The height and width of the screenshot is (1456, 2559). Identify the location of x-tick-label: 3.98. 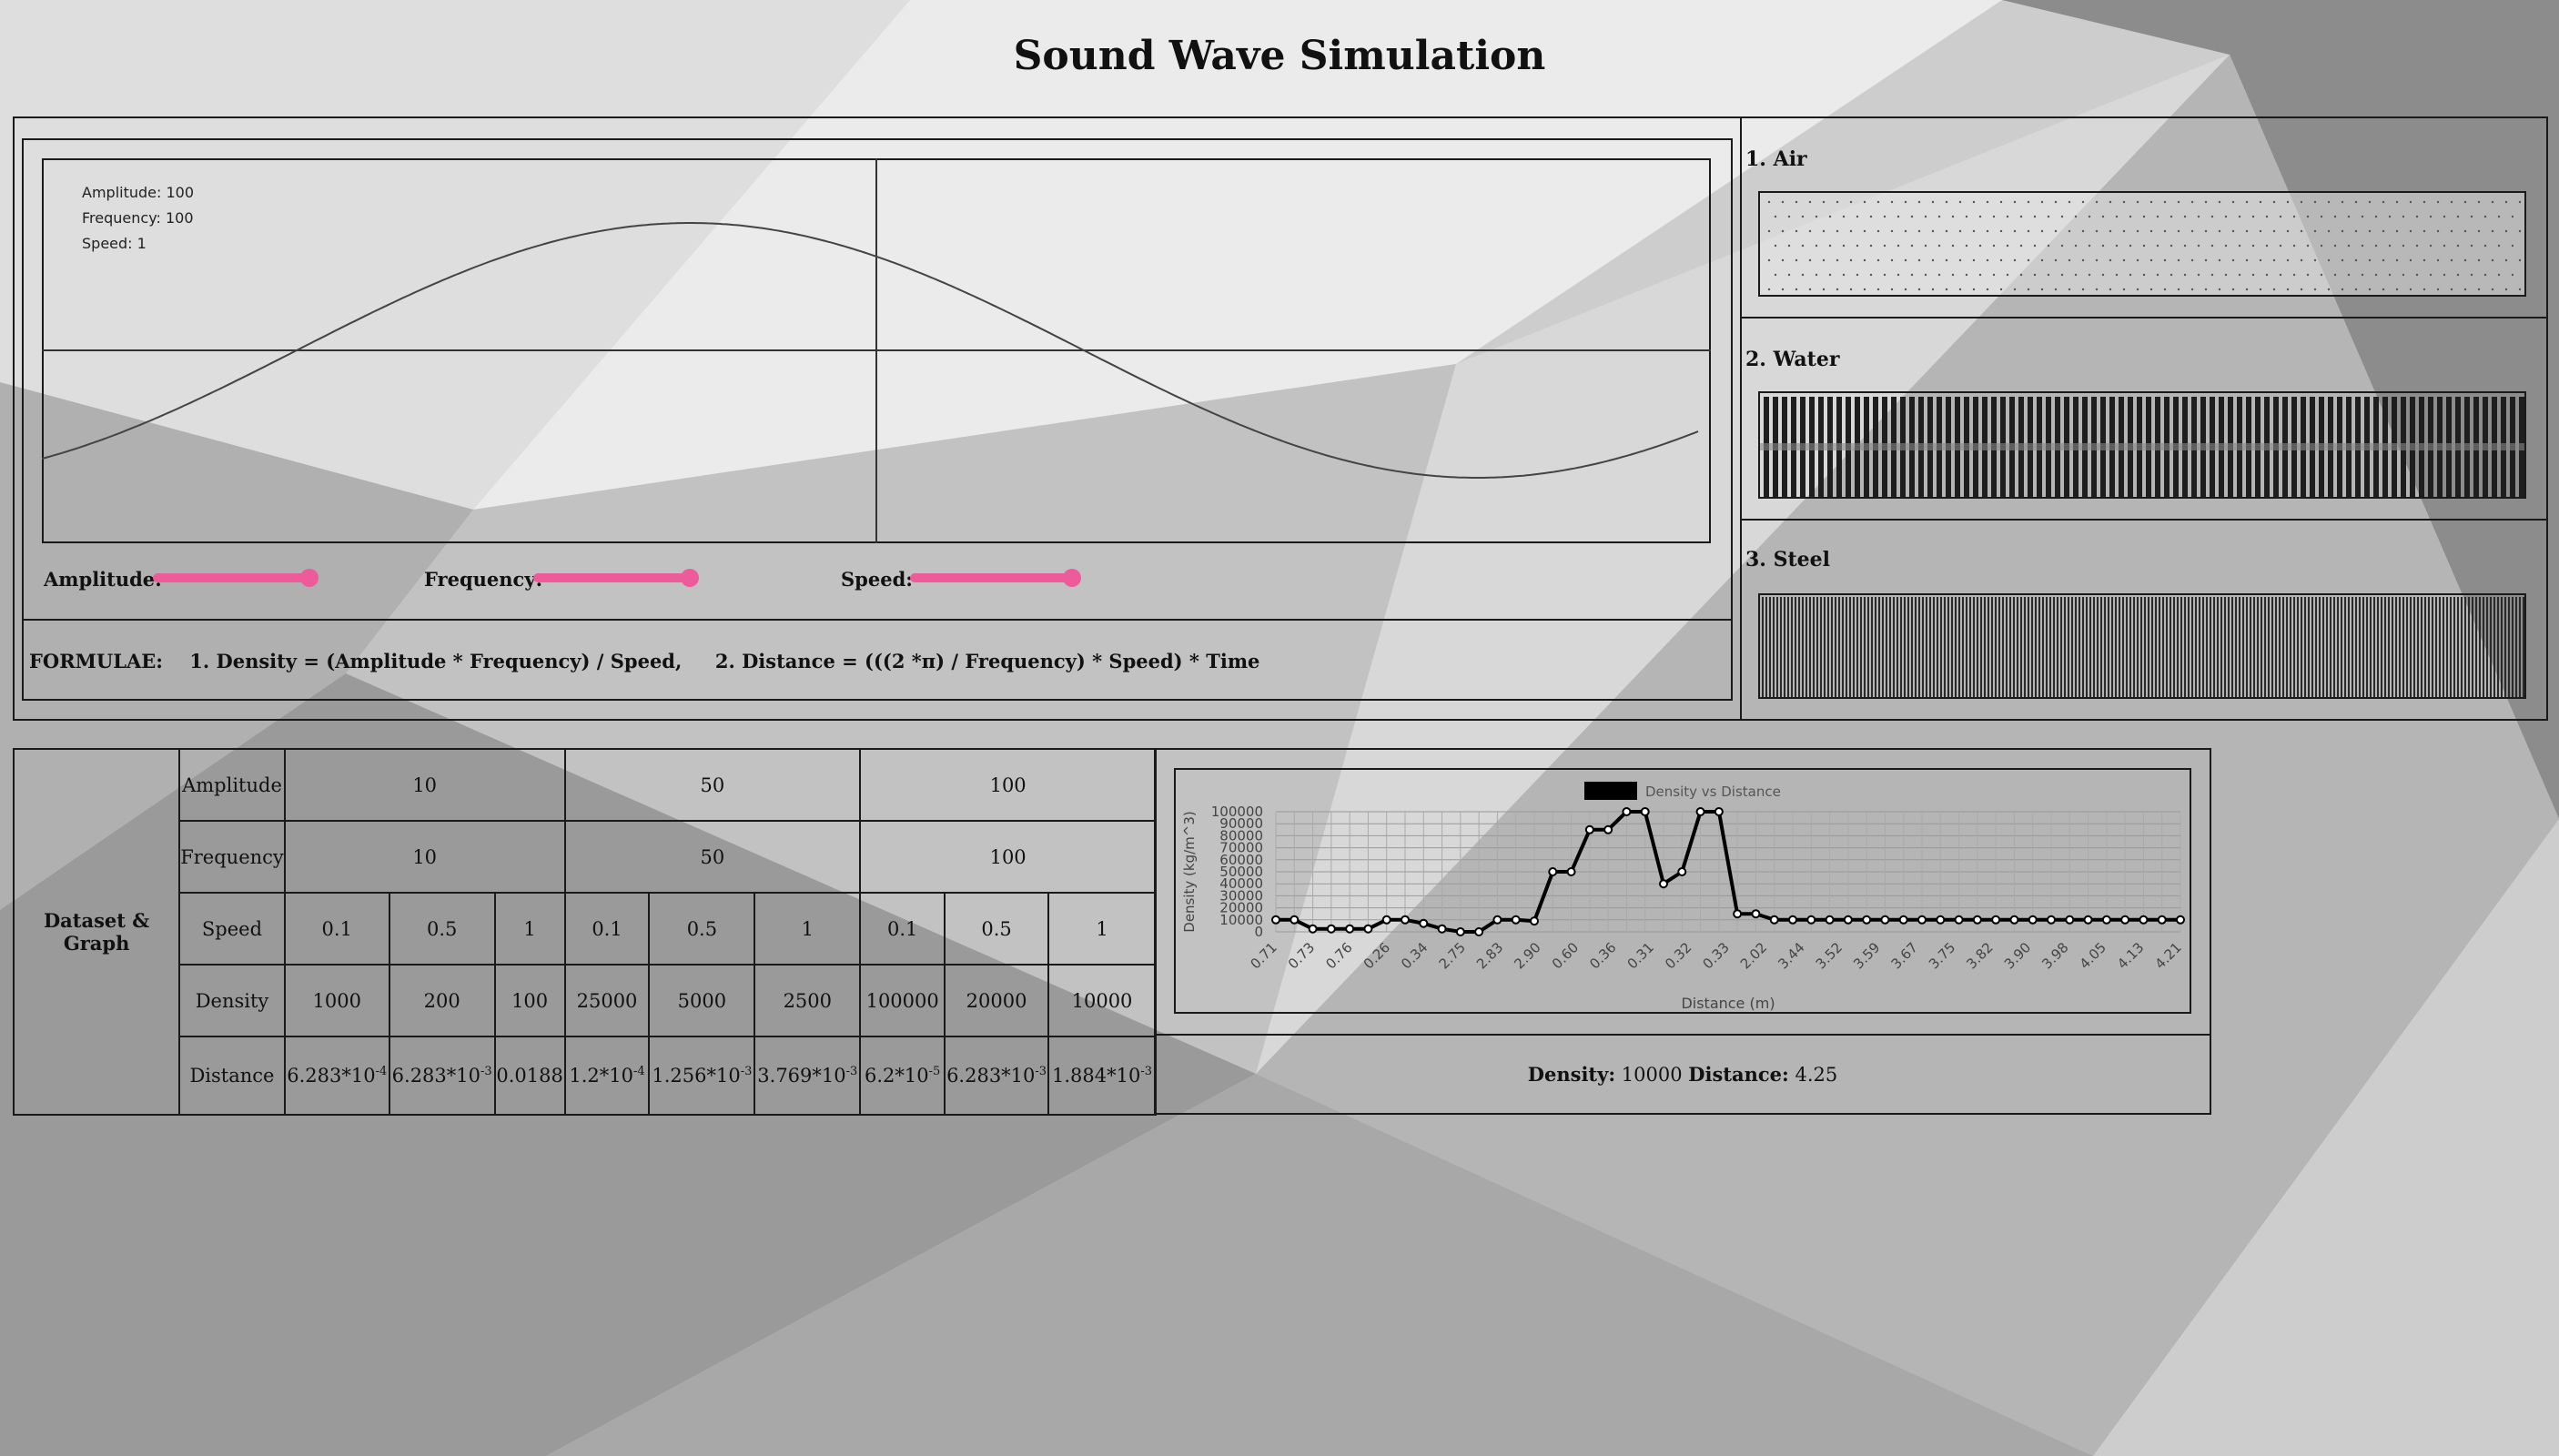
(2054, 955).